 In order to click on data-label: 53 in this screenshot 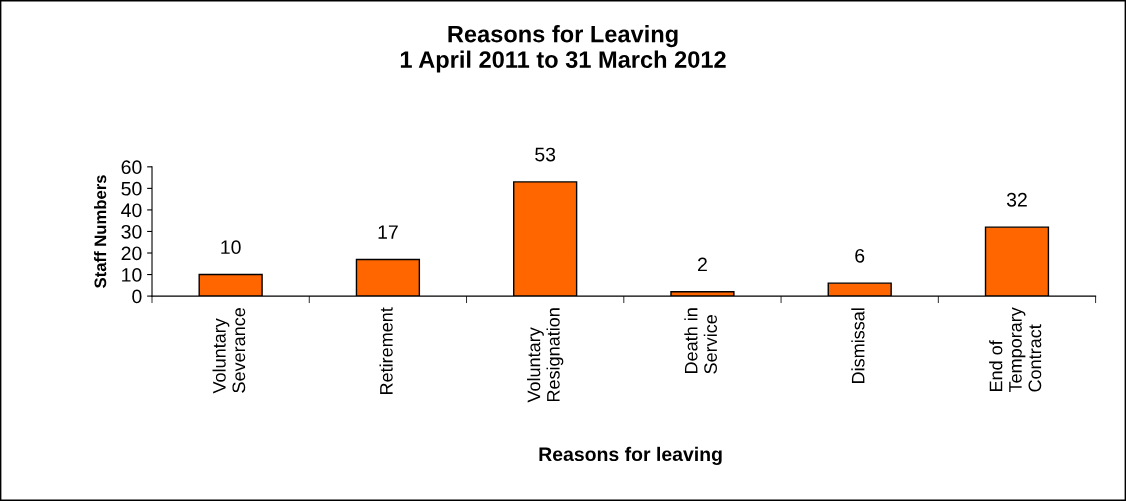, I will do `click(545, 154)`.